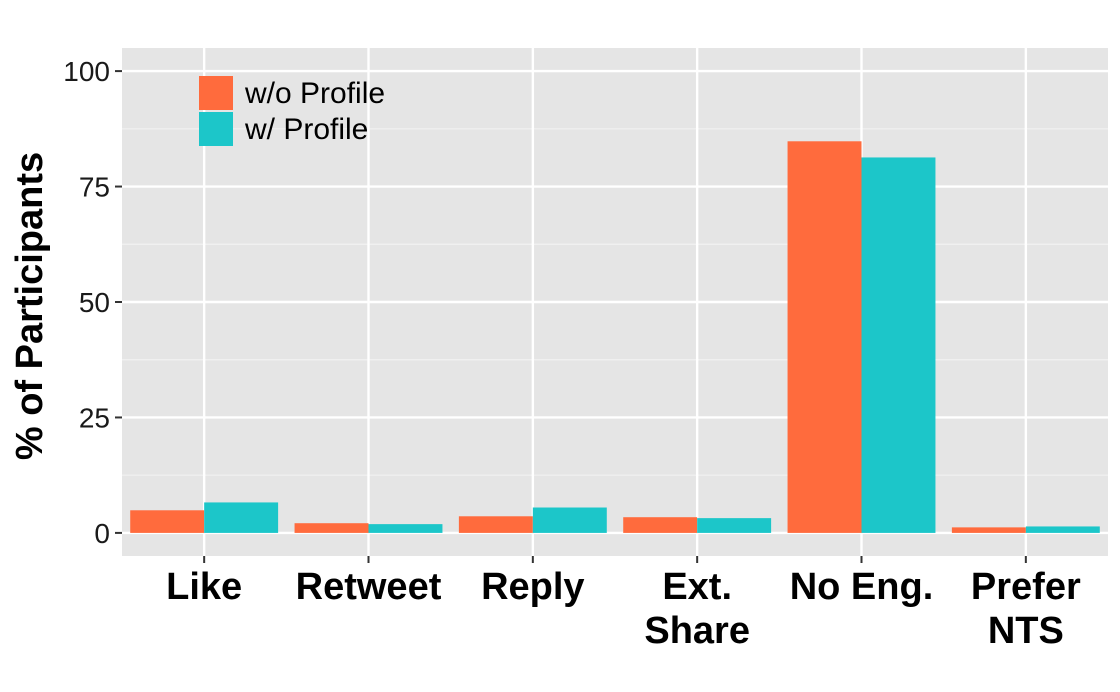 The height and width of the screenshot is (692, 1120). Describe the element at coordinates (94, 187) in the screenshot. I see `y-tick-label: 75` at that location.